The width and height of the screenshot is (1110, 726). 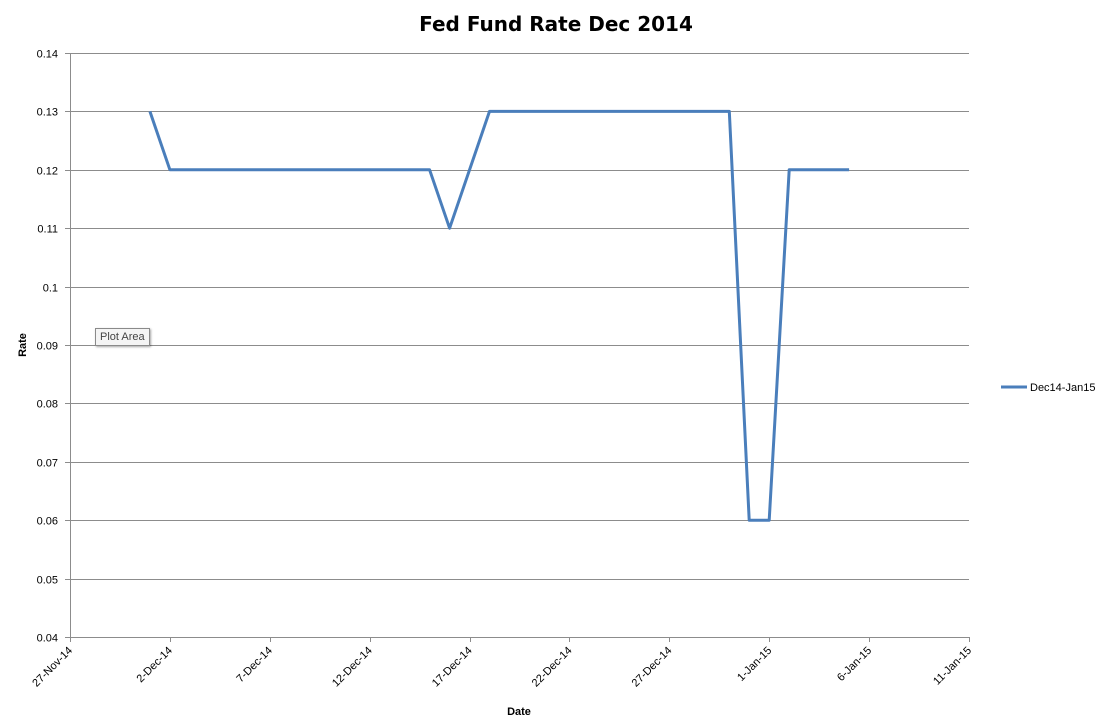 I want to click on x-tick-label: 12-Dec-14, so click(x=352, y=667).